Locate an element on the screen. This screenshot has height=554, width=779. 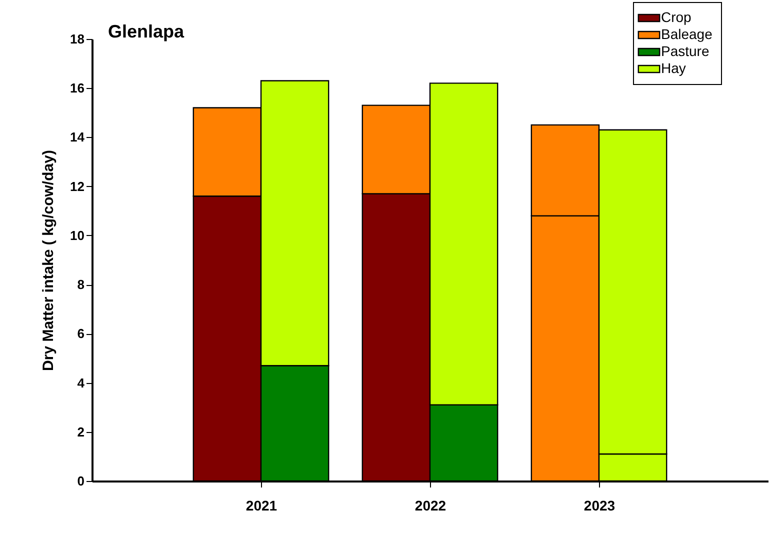
y-tick-label: 6 is located at coordinates (80, 334).